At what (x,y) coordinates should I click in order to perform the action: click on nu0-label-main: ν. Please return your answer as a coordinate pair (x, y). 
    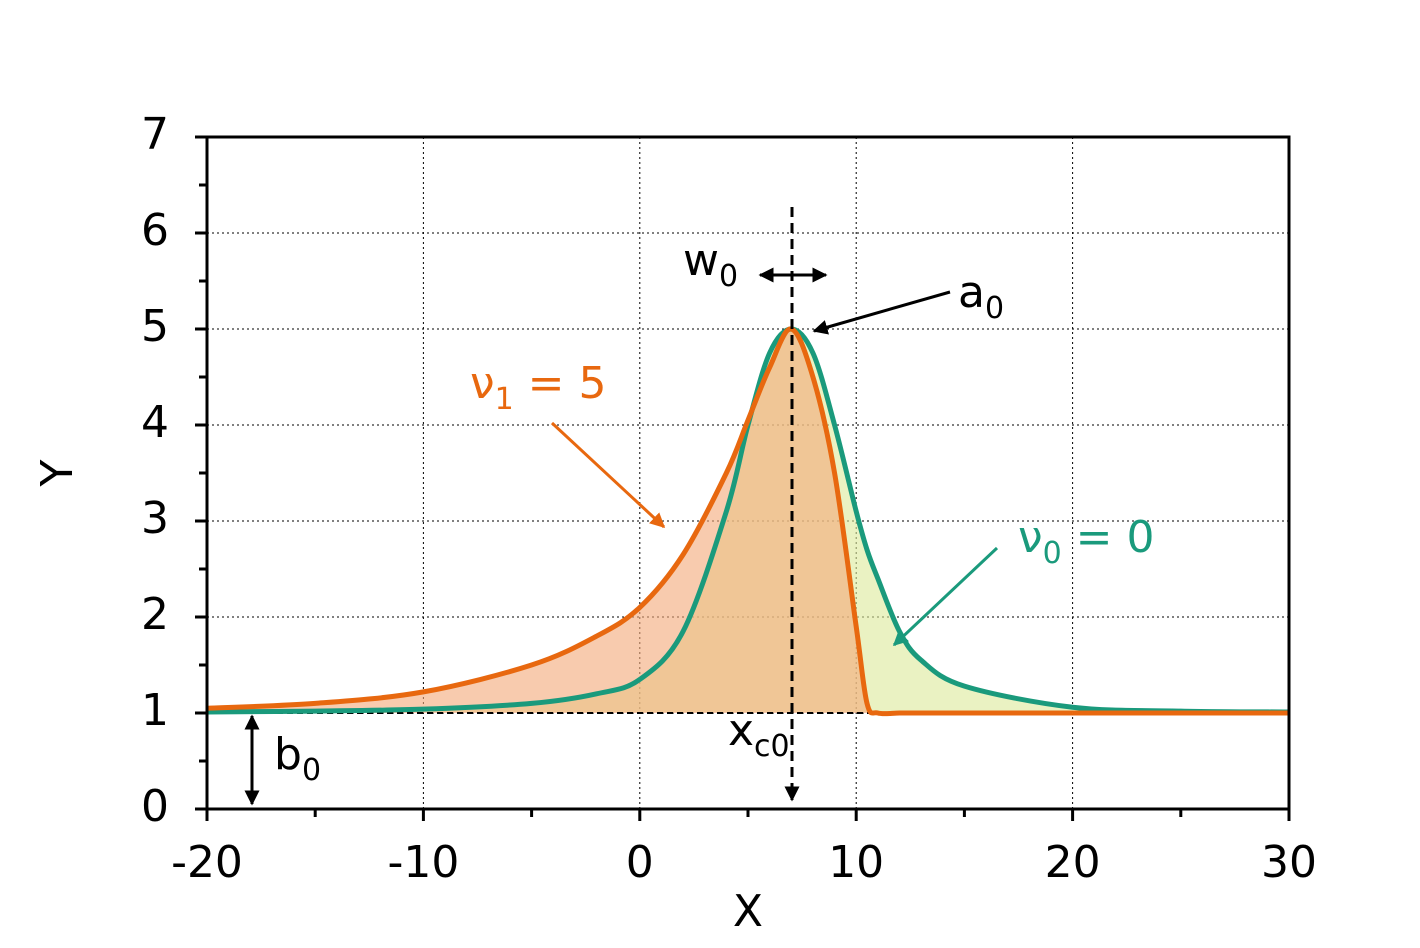
    Looking at the image, I should click on (1030, 537).